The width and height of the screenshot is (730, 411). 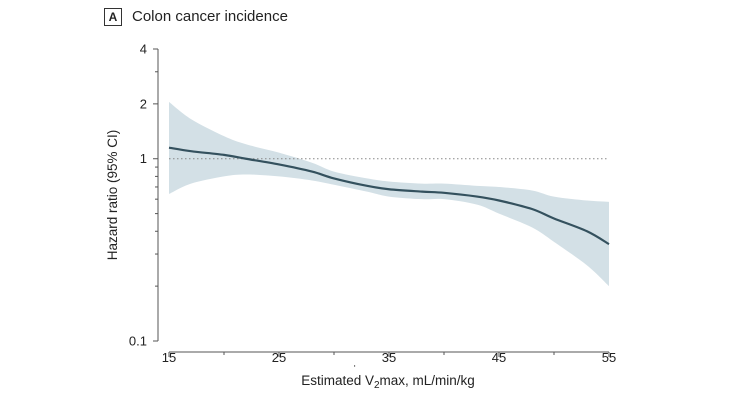 I want to click on y-axis-label: Hazard ratio (95% CI), so click(x=112, y=195).